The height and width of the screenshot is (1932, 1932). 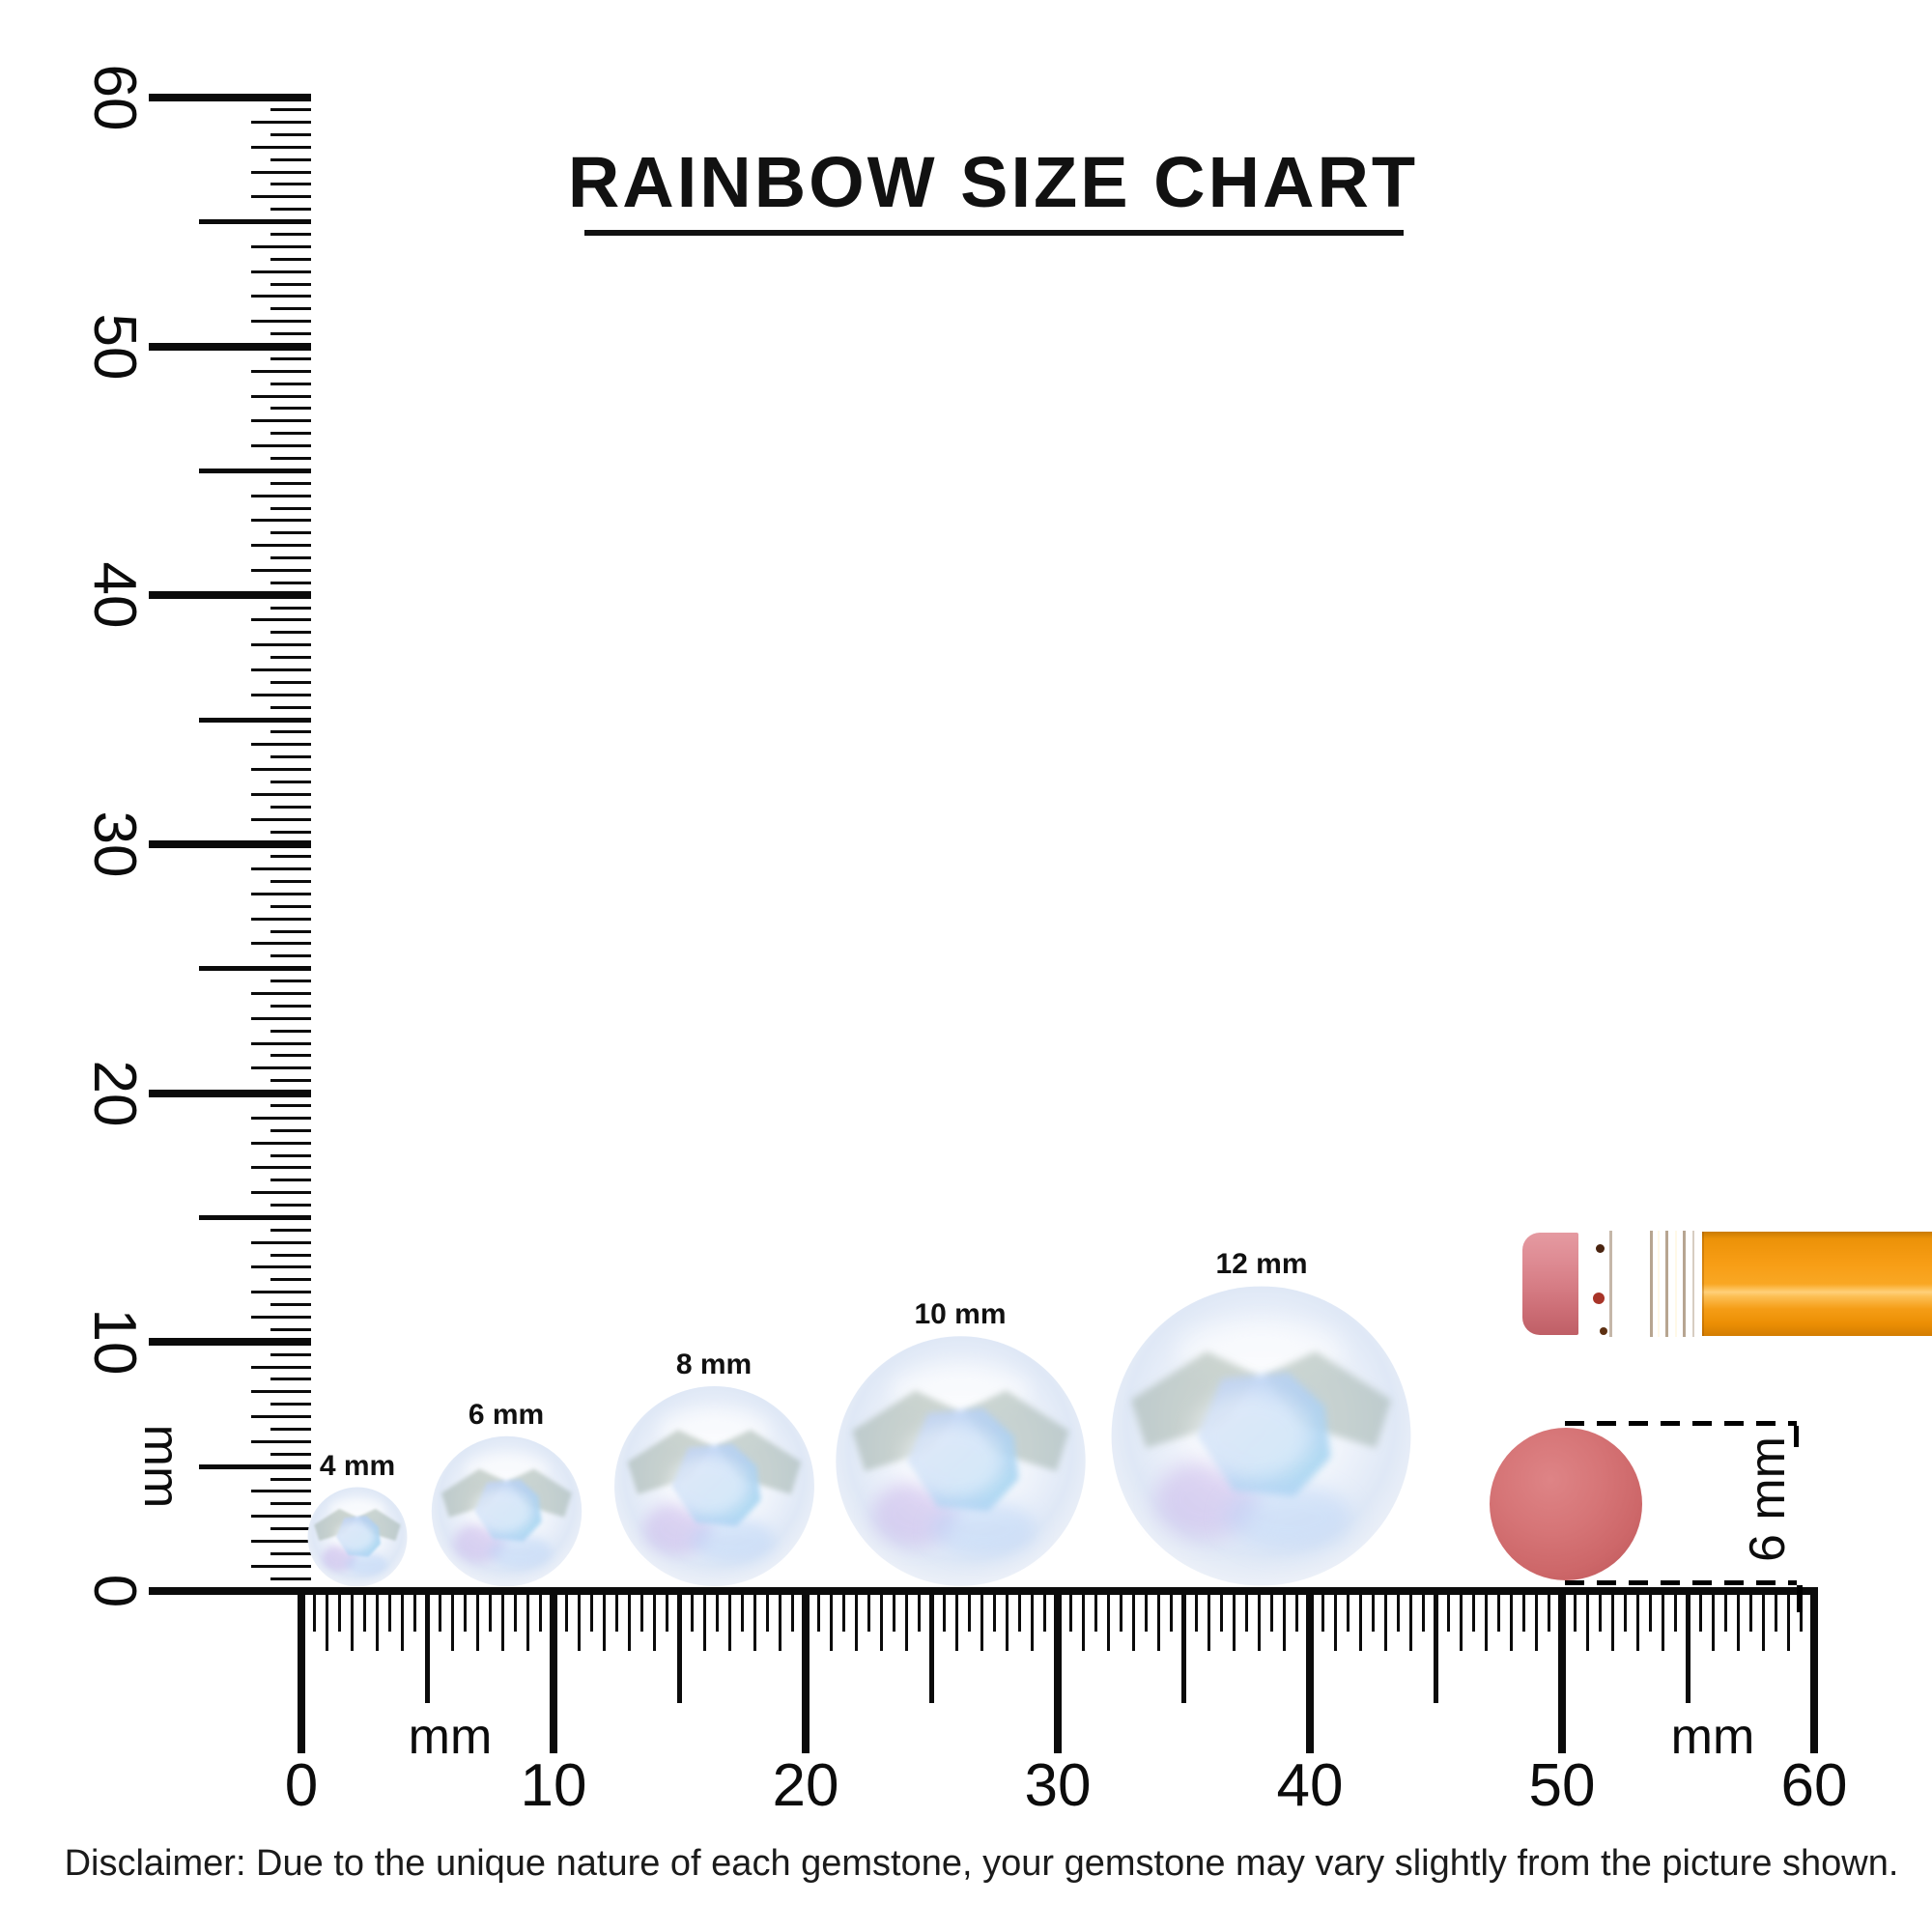 I want to click on gem-8mm, so click(x=714, y=1486).